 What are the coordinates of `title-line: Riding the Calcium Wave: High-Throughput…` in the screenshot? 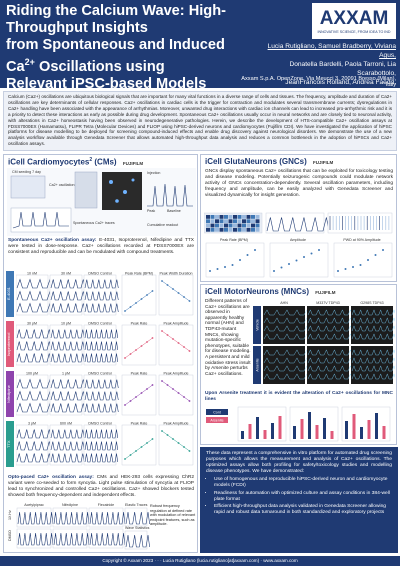 It's located at (116, 19).